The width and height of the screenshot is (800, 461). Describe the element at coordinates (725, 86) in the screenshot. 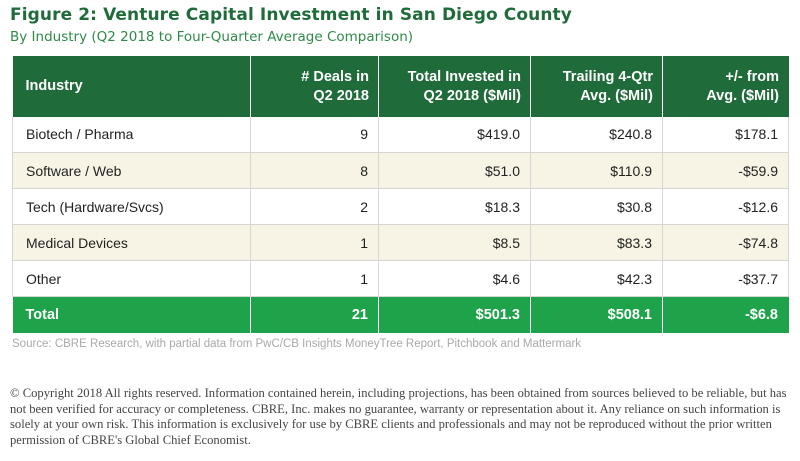

I see `header-diff: +/- from Avg. ($Mil)` at that location.